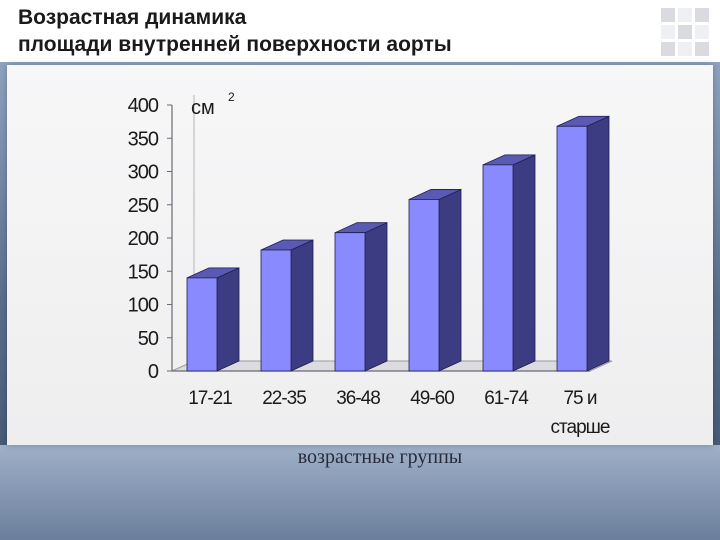 This screenshot has width=720, height=540. Describe the element at coordinates (132, 17) in the screenshot. I see `slide-title-line-1: Возрастная динамика` at that location.